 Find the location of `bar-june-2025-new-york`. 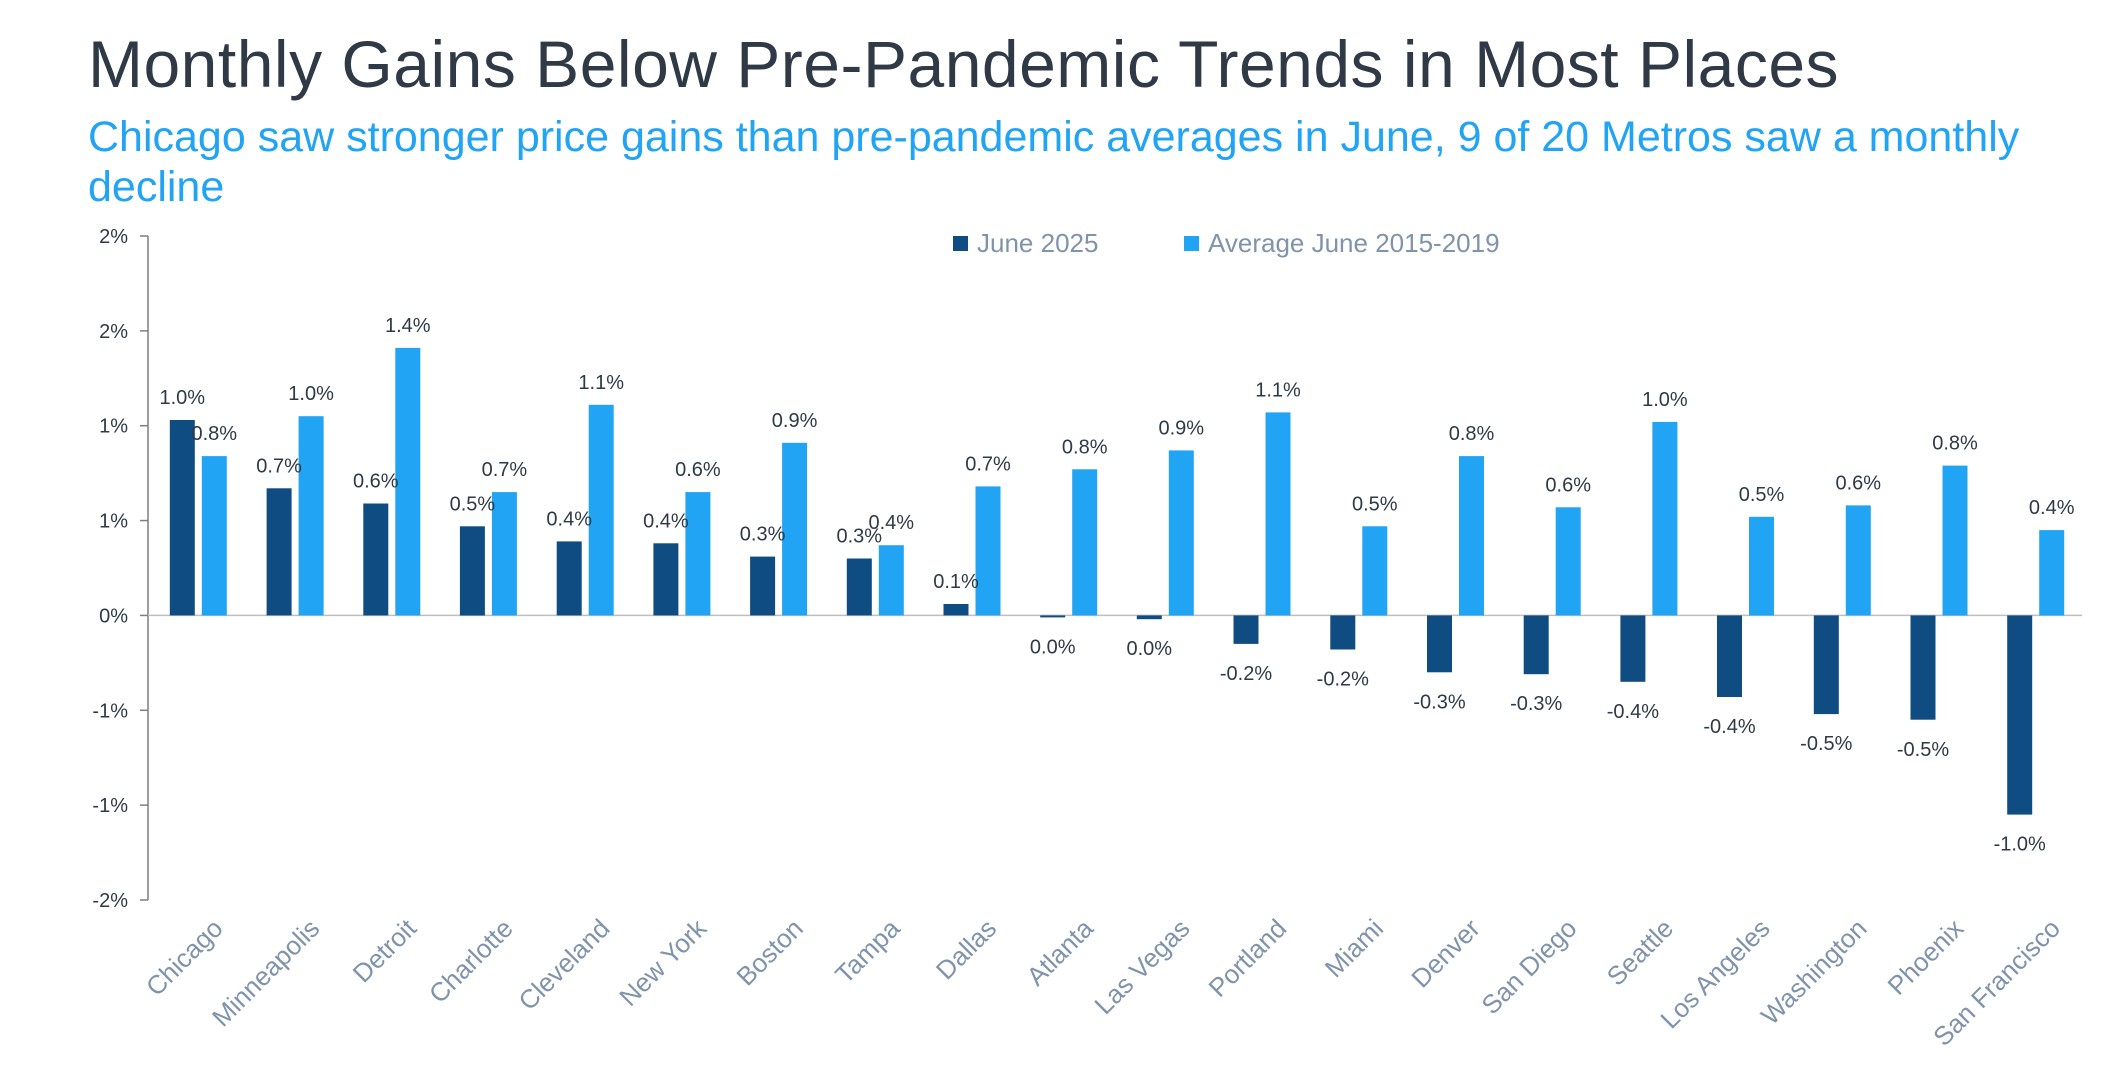

bar-june-2025-new-york is located at coordinates (666, 579).